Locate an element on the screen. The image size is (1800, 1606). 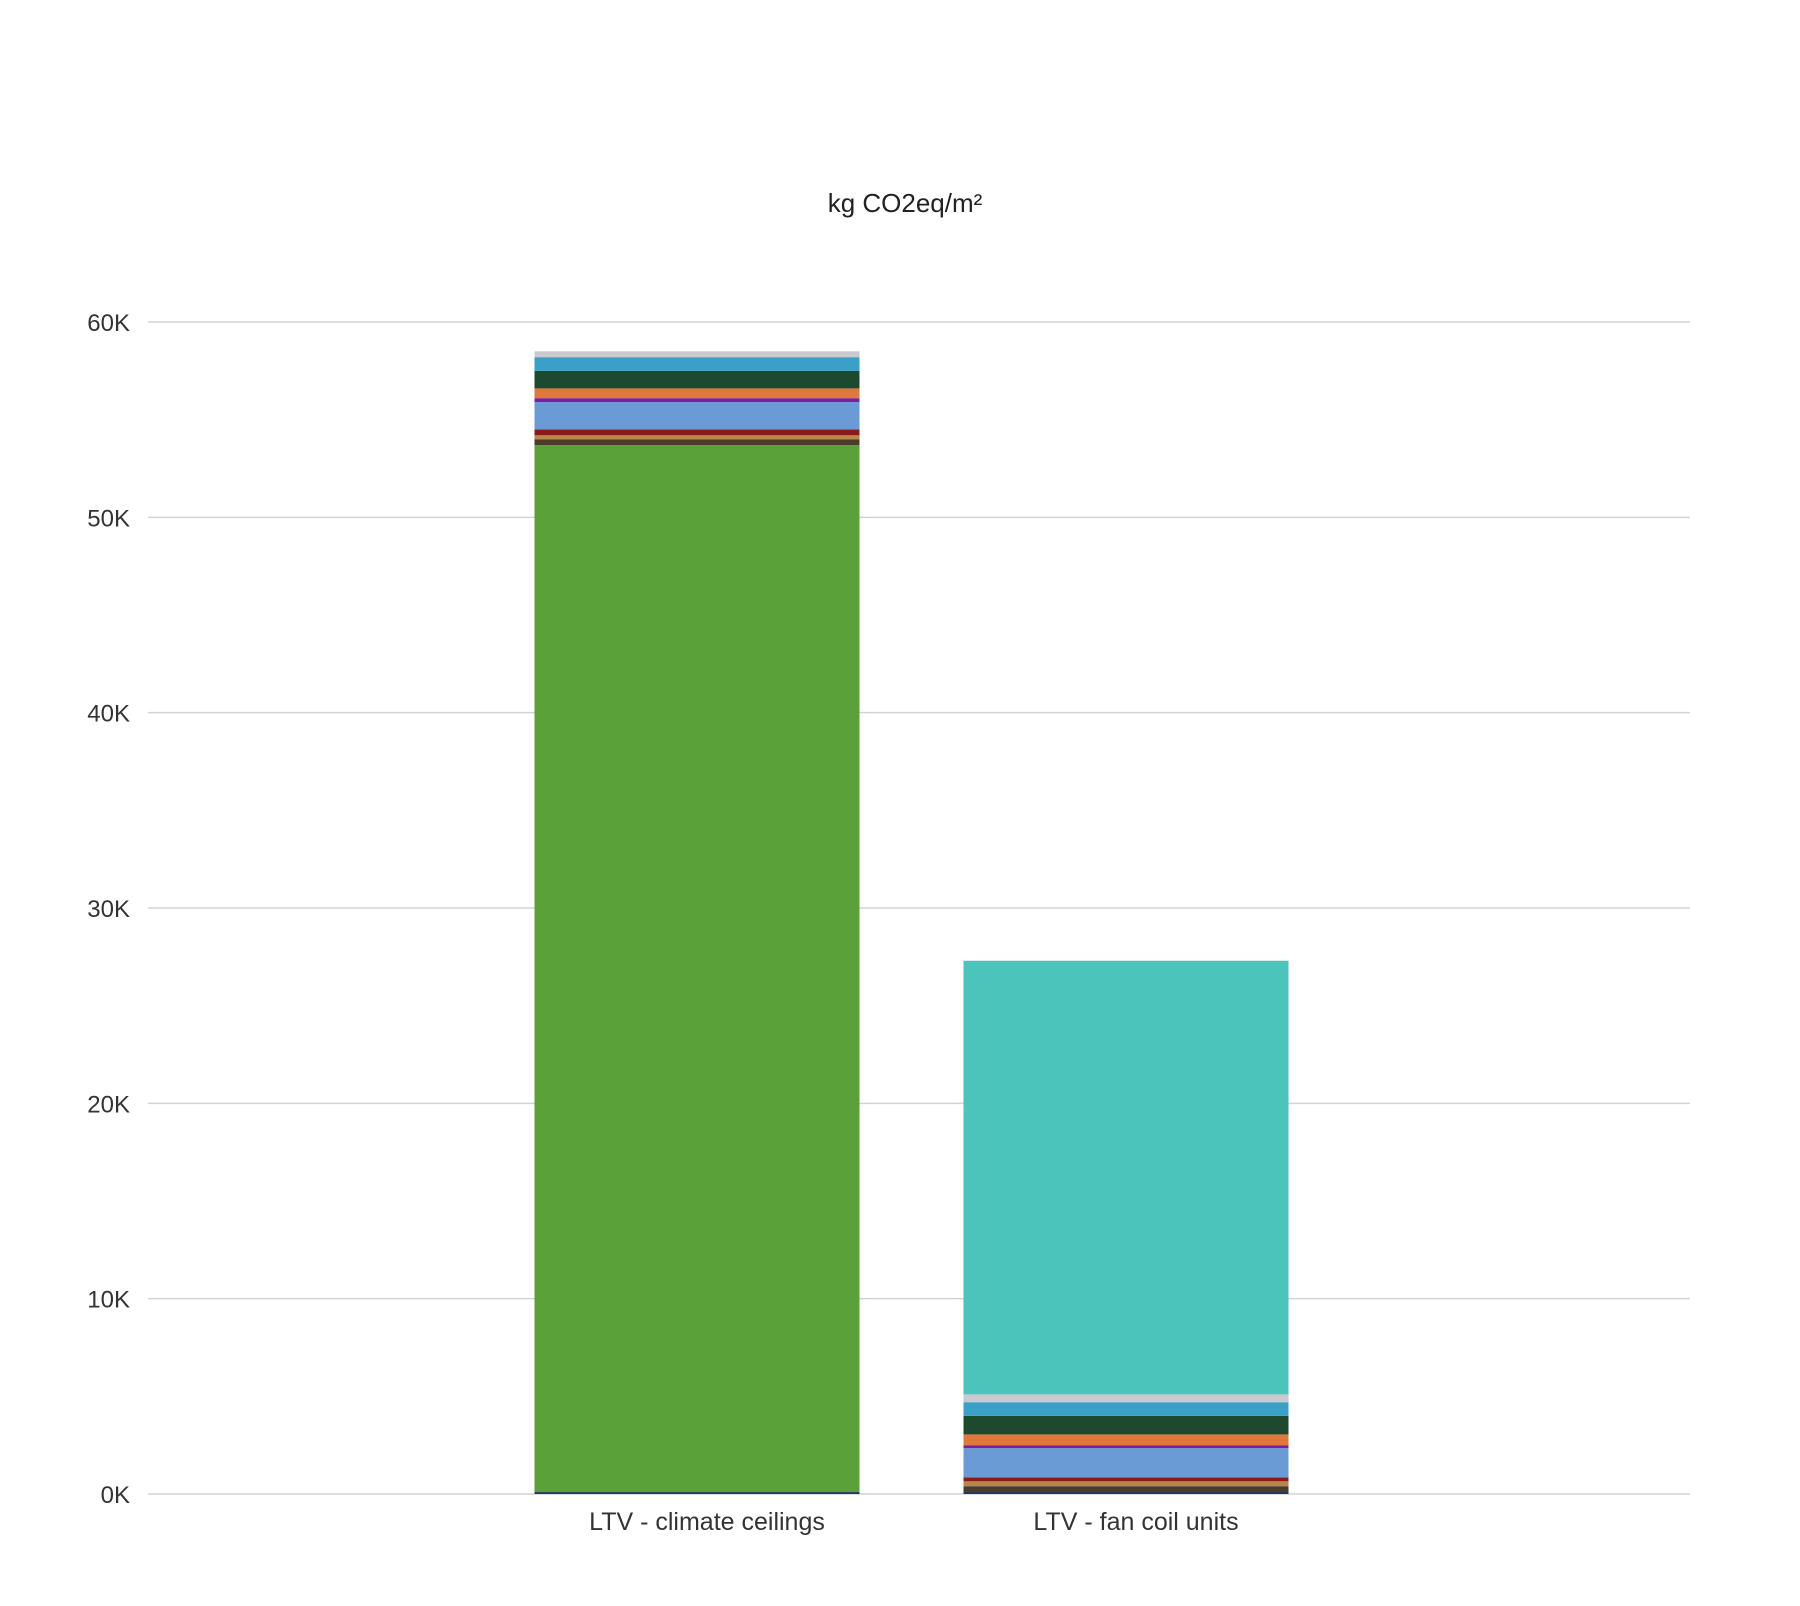
y-tick-label: 20K is located at coordinates (108, 1104).